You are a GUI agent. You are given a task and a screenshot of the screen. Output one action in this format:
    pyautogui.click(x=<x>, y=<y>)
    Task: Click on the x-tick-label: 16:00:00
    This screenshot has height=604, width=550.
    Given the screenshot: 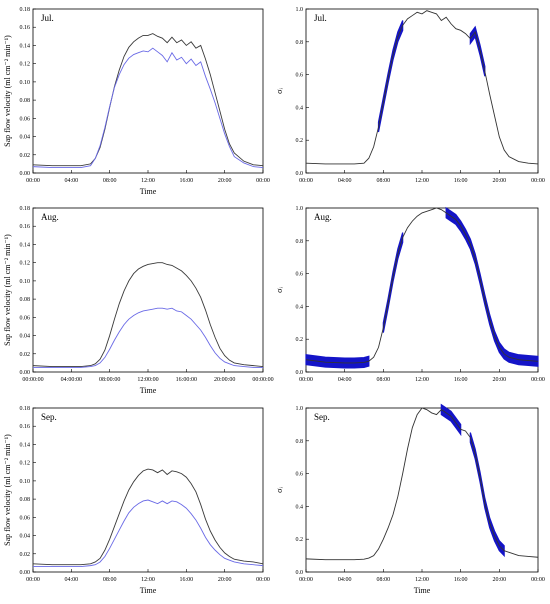 What is the action you would take?
    pyautogui.click(x=186, y=380)
    